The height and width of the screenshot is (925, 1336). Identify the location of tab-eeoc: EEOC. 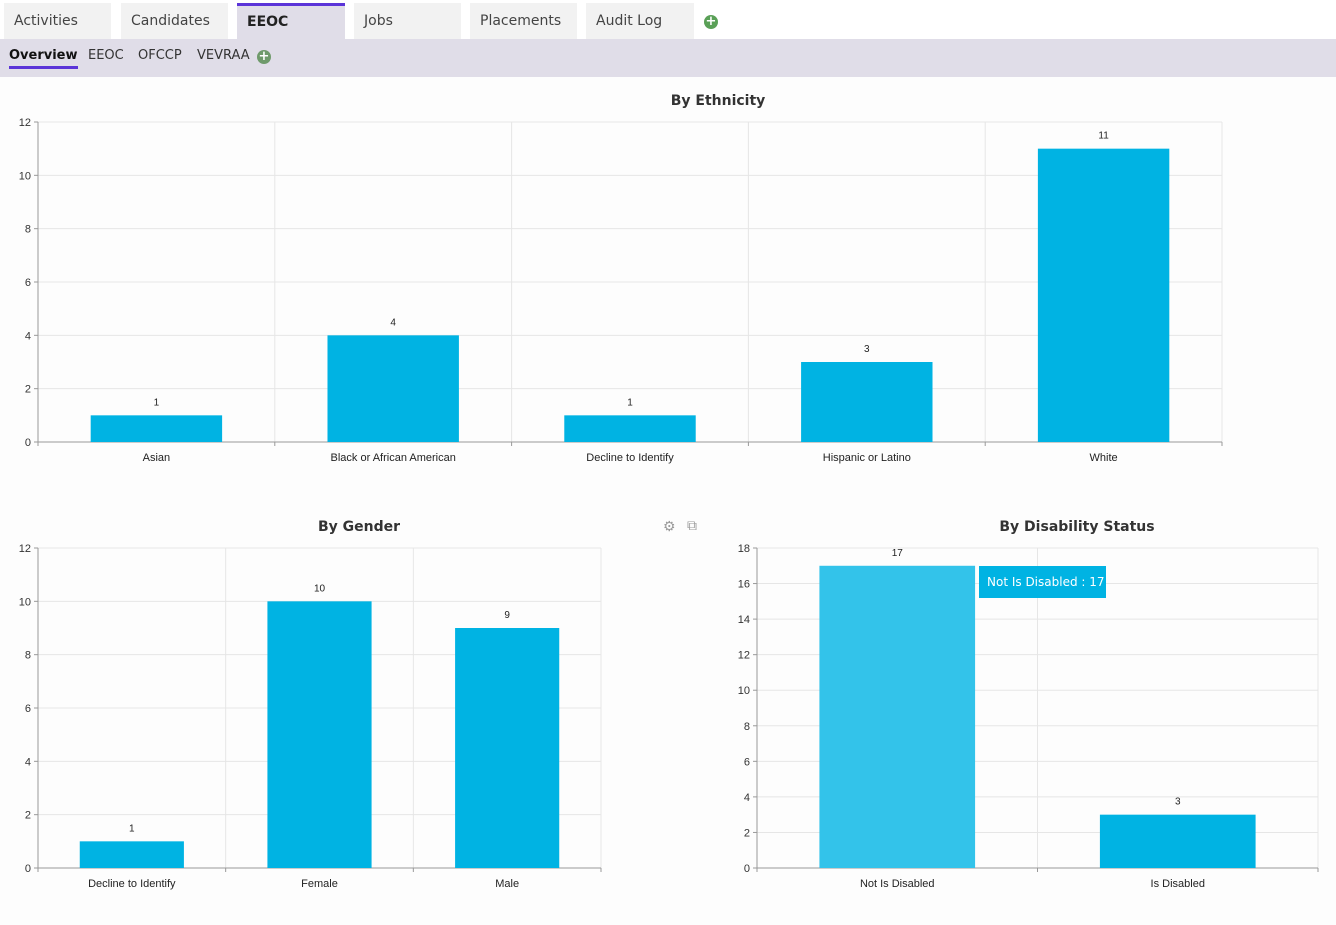
(291, 21).